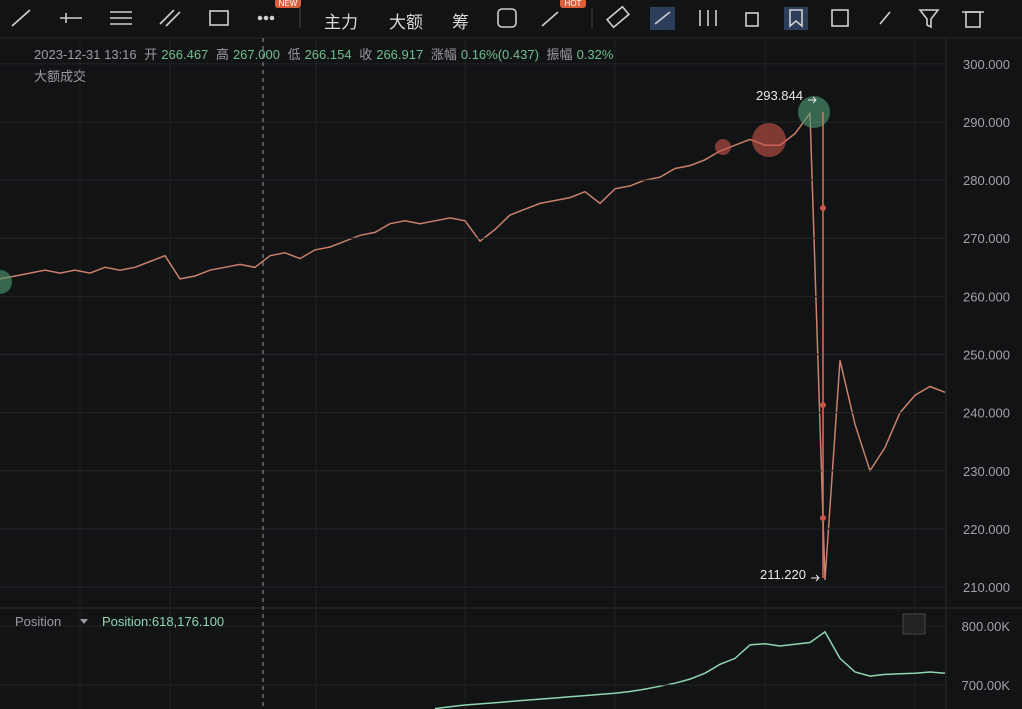 The height and width of the screenshot is (709, 1022). Describe the element at coordinates (497, 17) in the screenshot. I see `toolbar-icons` at that location.